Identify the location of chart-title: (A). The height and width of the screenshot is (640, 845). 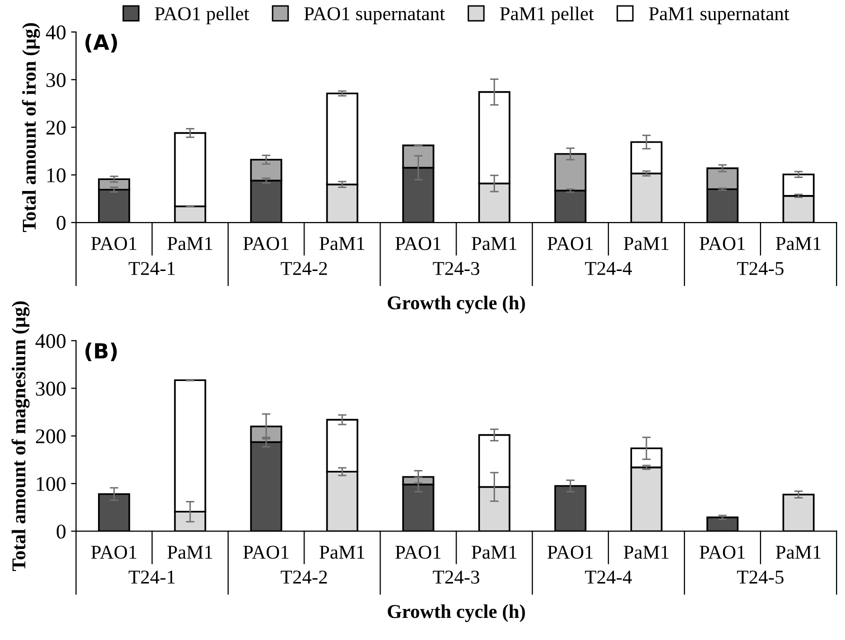
(101, 43).